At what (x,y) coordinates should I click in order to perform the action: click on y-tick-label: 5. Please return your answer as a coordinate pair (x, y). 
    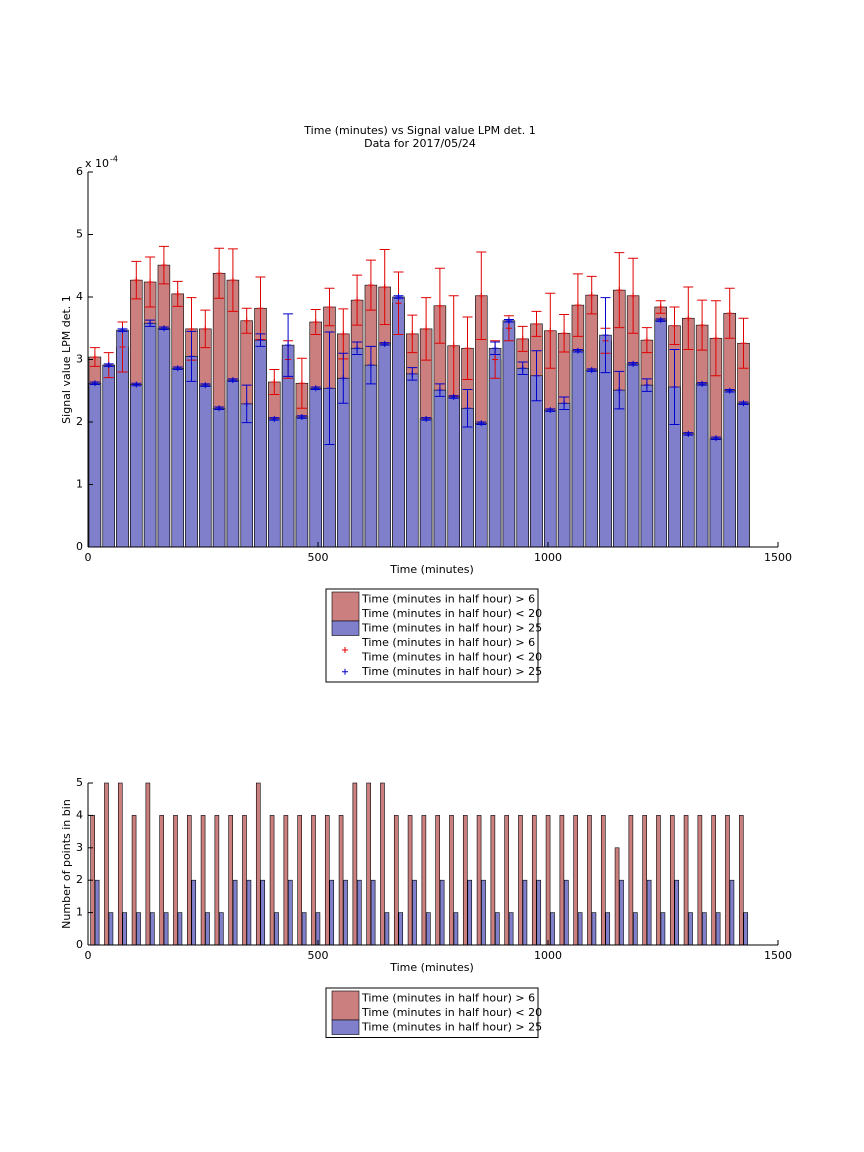
    Looking at the image, I should click on (79, 782).